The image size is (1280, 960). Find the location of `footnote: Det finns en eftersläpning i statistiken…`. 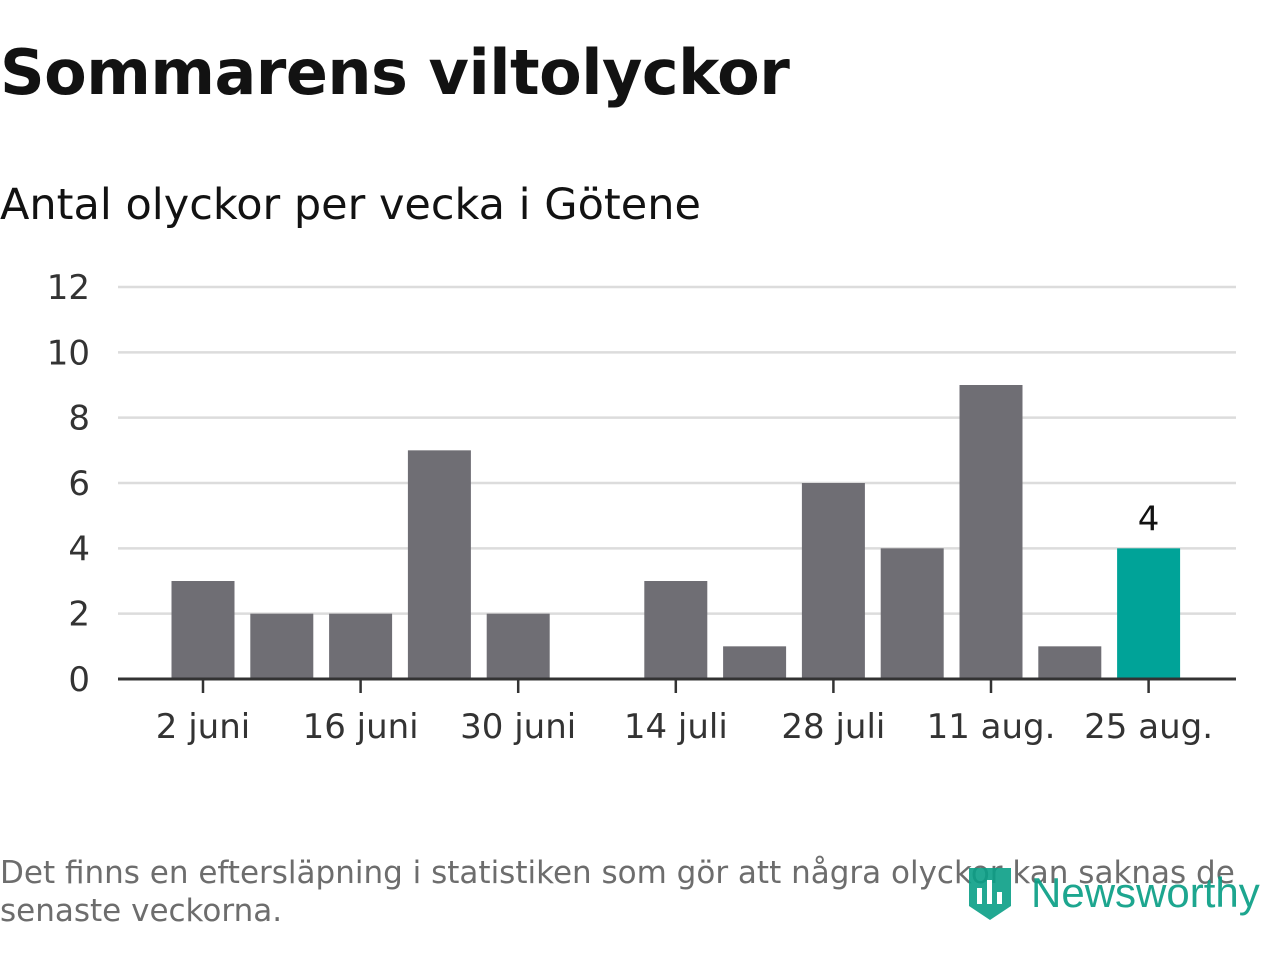

footnote: Det finns en eftersläpning i statistiken… is located at coordinates (617, 892).